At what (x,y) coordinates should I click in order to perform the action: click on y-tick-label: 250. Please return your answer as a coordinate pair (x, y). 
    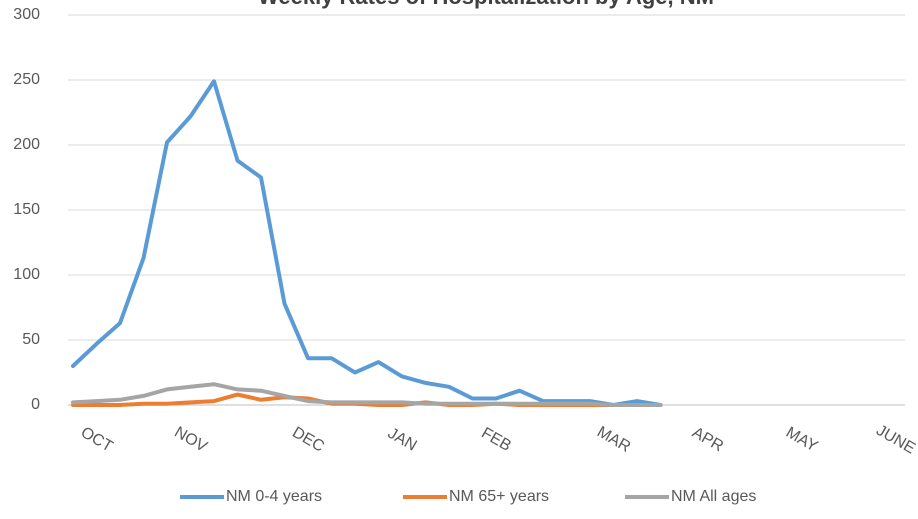
    Looking at the image, I should click on (26, 79).